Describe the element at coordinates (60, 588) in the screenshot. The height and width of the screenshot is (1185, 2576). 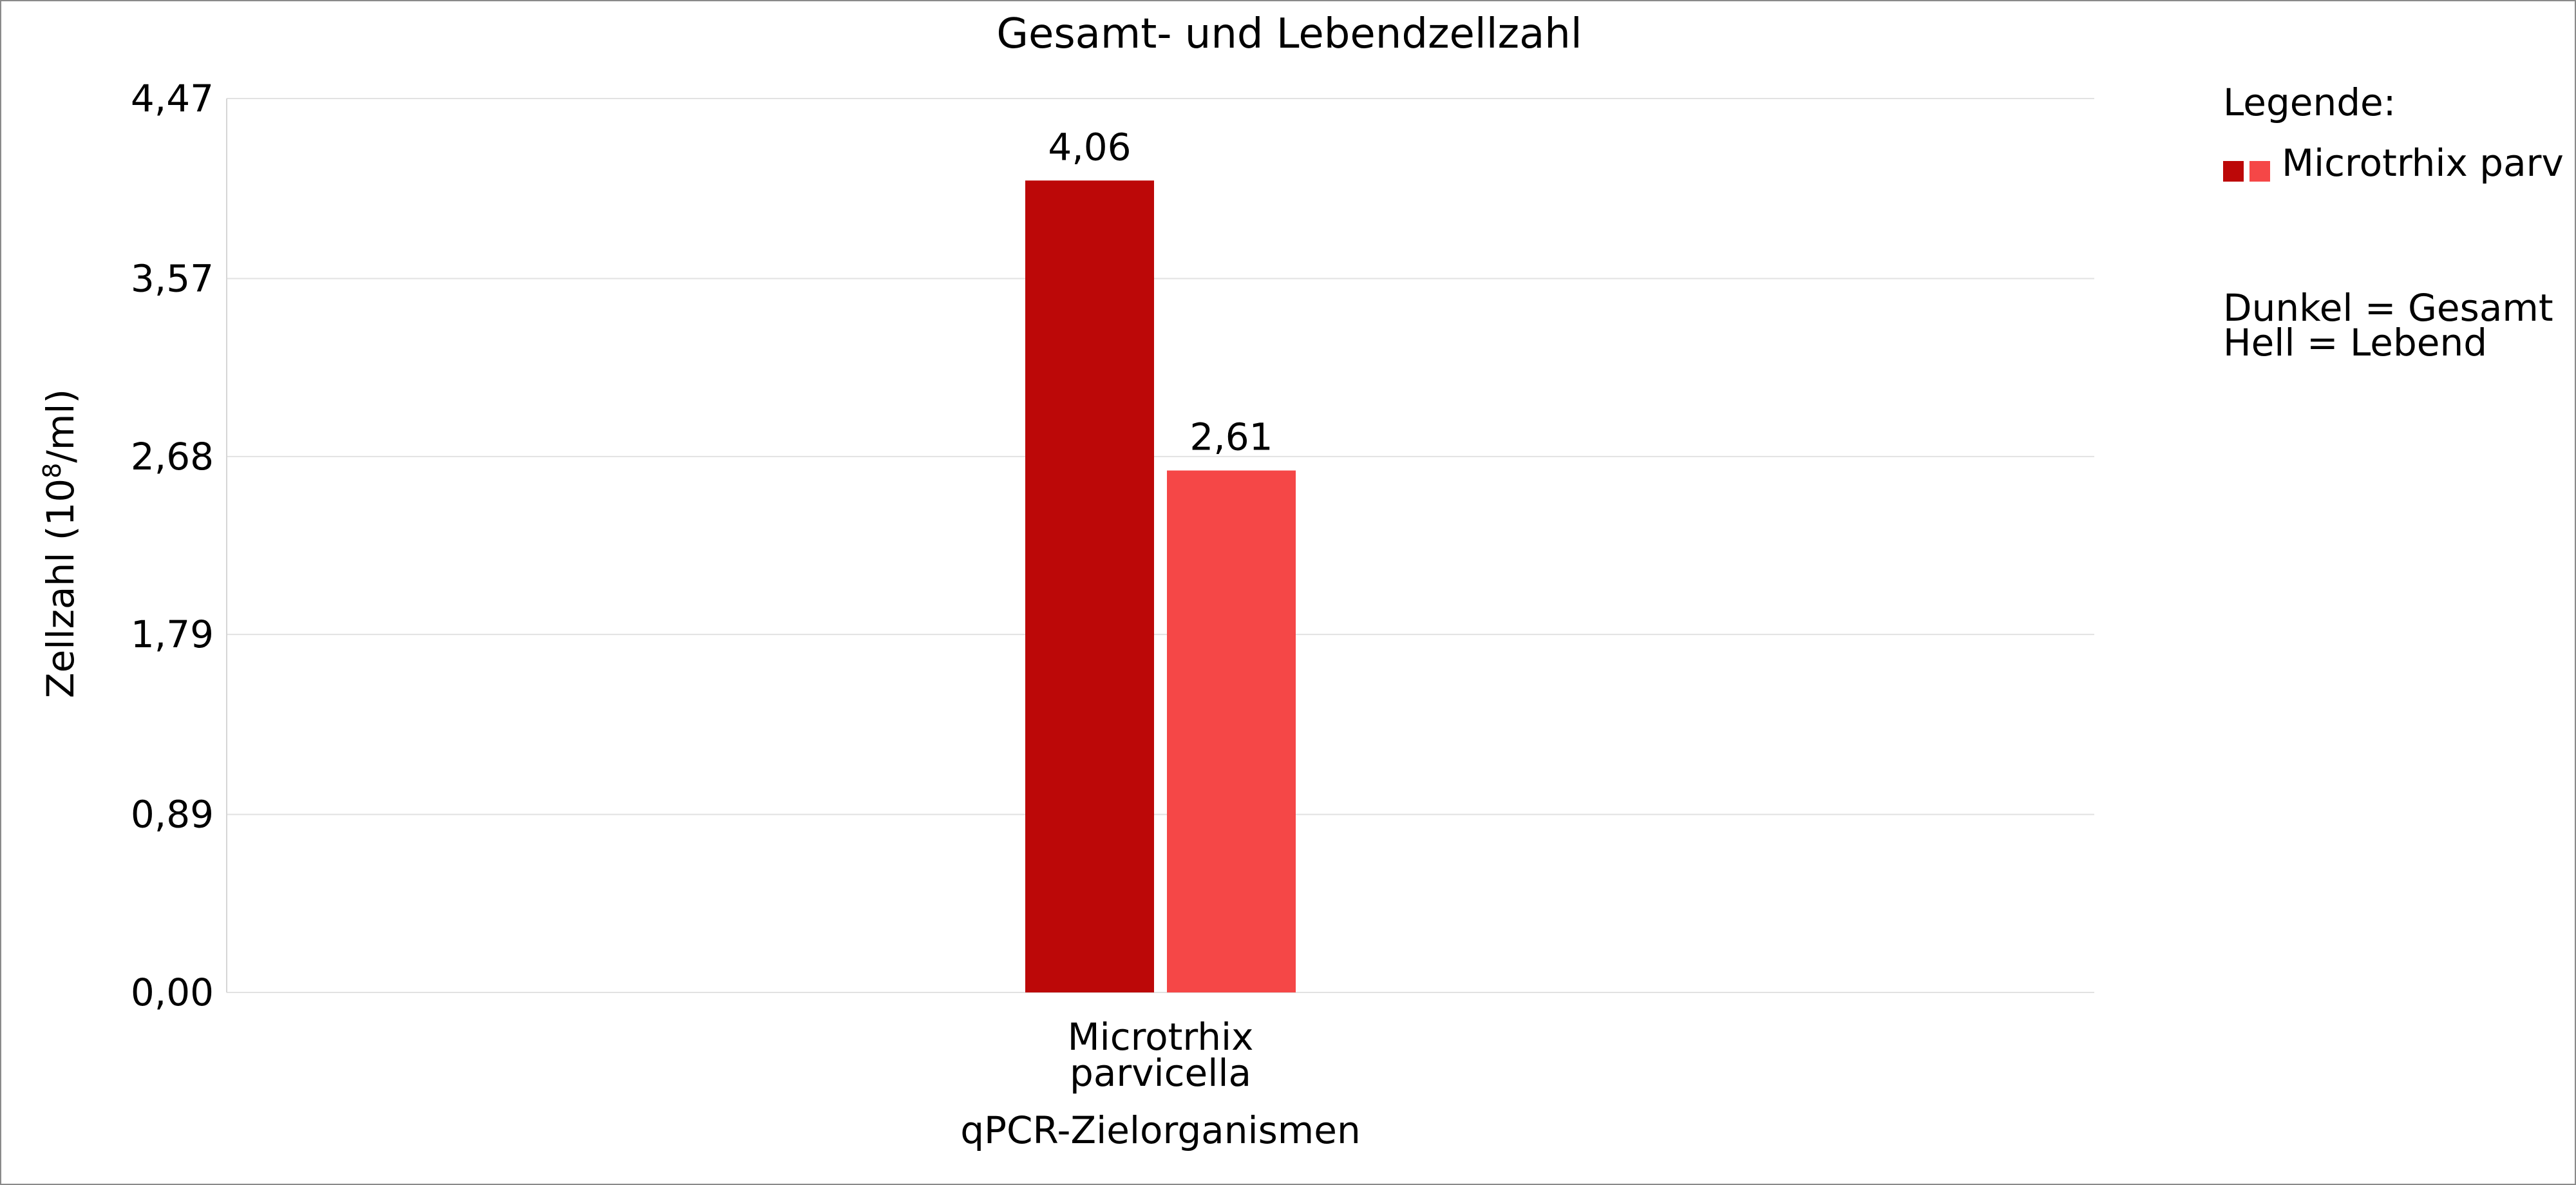
I see `y-axis-title-main: Zellzahl (10` at that location.